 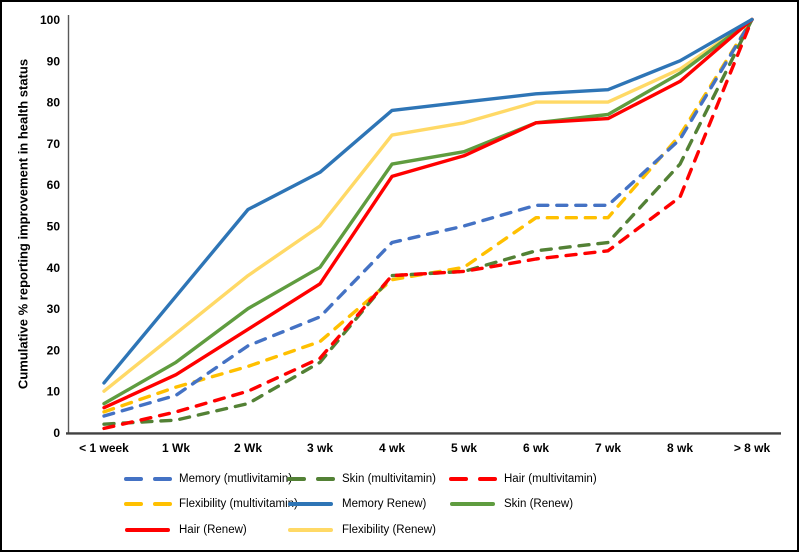 What do you see at coordinates (536, 448) in the screenshot?
I see `x-tick-label: 6 wk` at bounding box center [536, 448].